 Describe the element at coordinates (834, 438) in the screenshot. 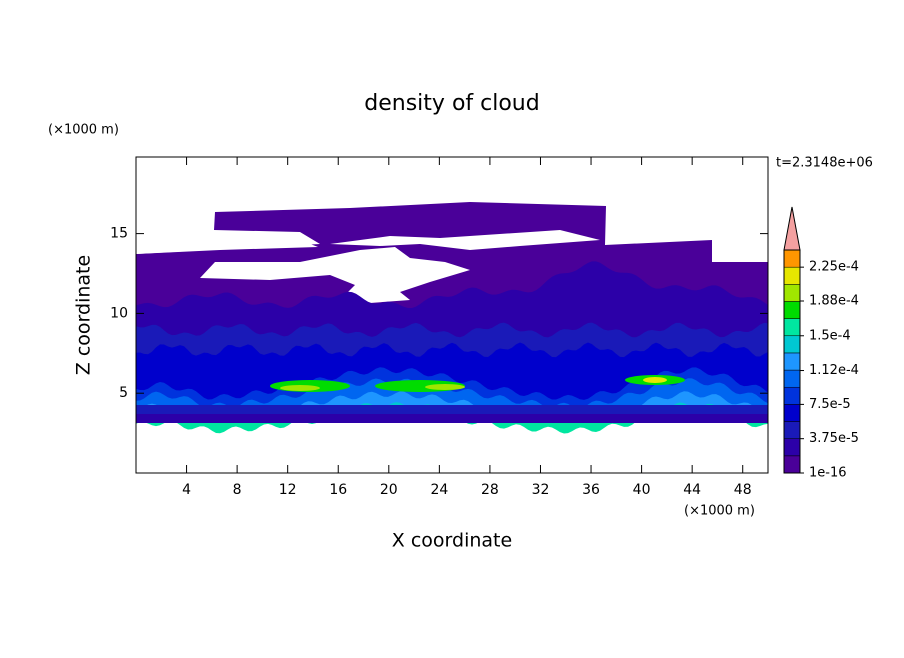

I see `colorbar-tick-label: 3.75e-5` at that location.